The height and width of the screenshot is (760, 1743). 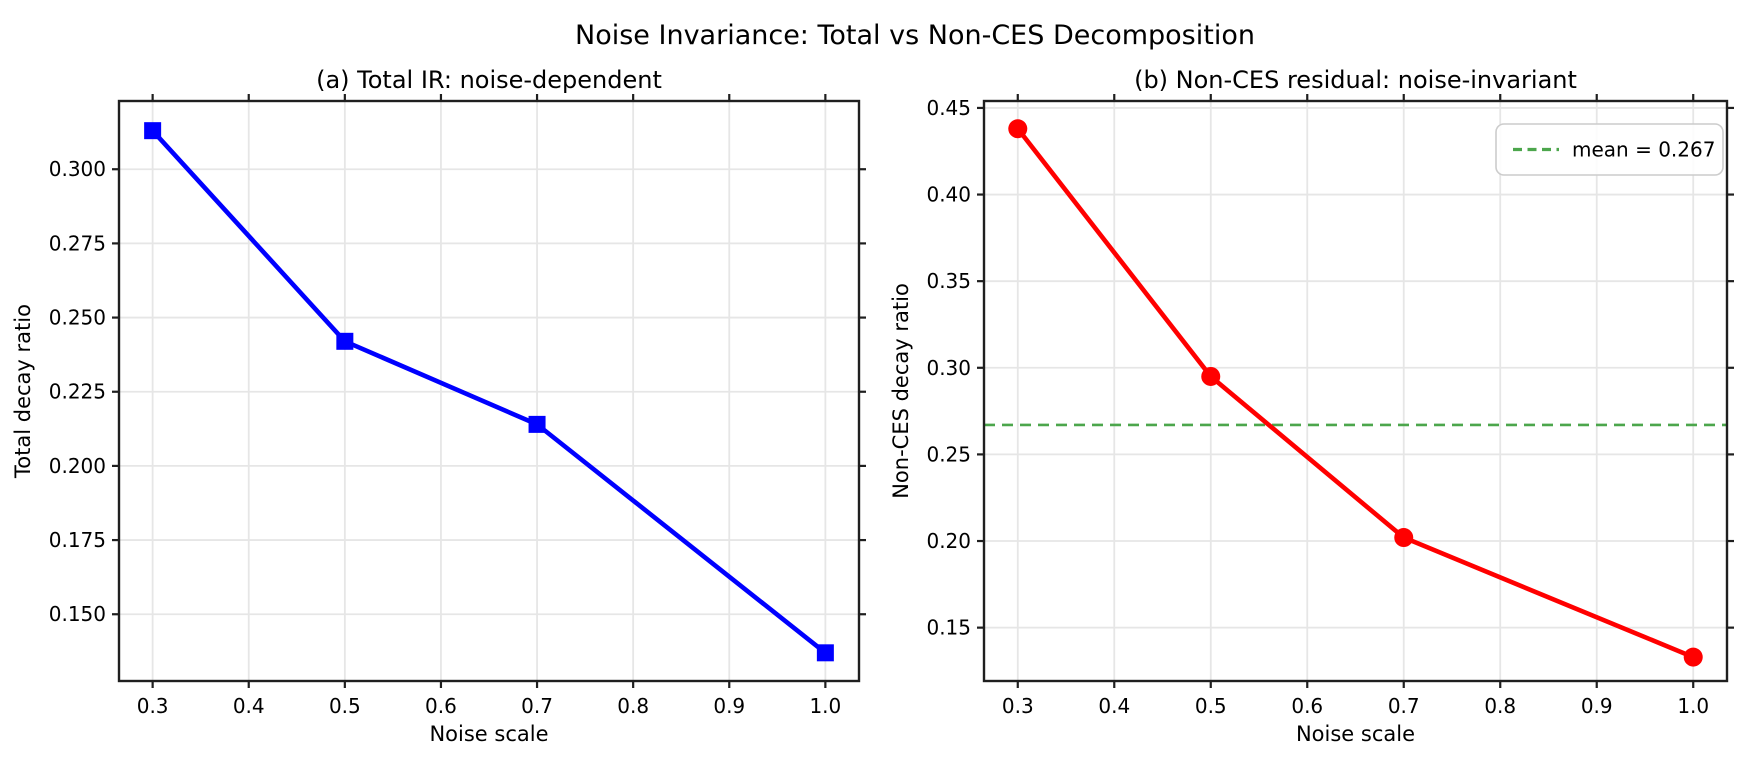 I want to click on y-tick-label: 0.15, so click(x=948, y=628).